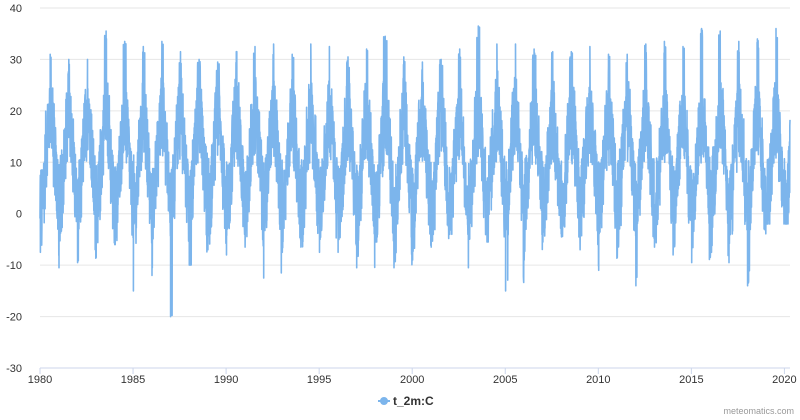 This screenshot has height=420, width=800. What do you see at coordinates (133, 380) in the screenshot?
I see `x-tick-label: 1985` at bounding box center [133, 380].